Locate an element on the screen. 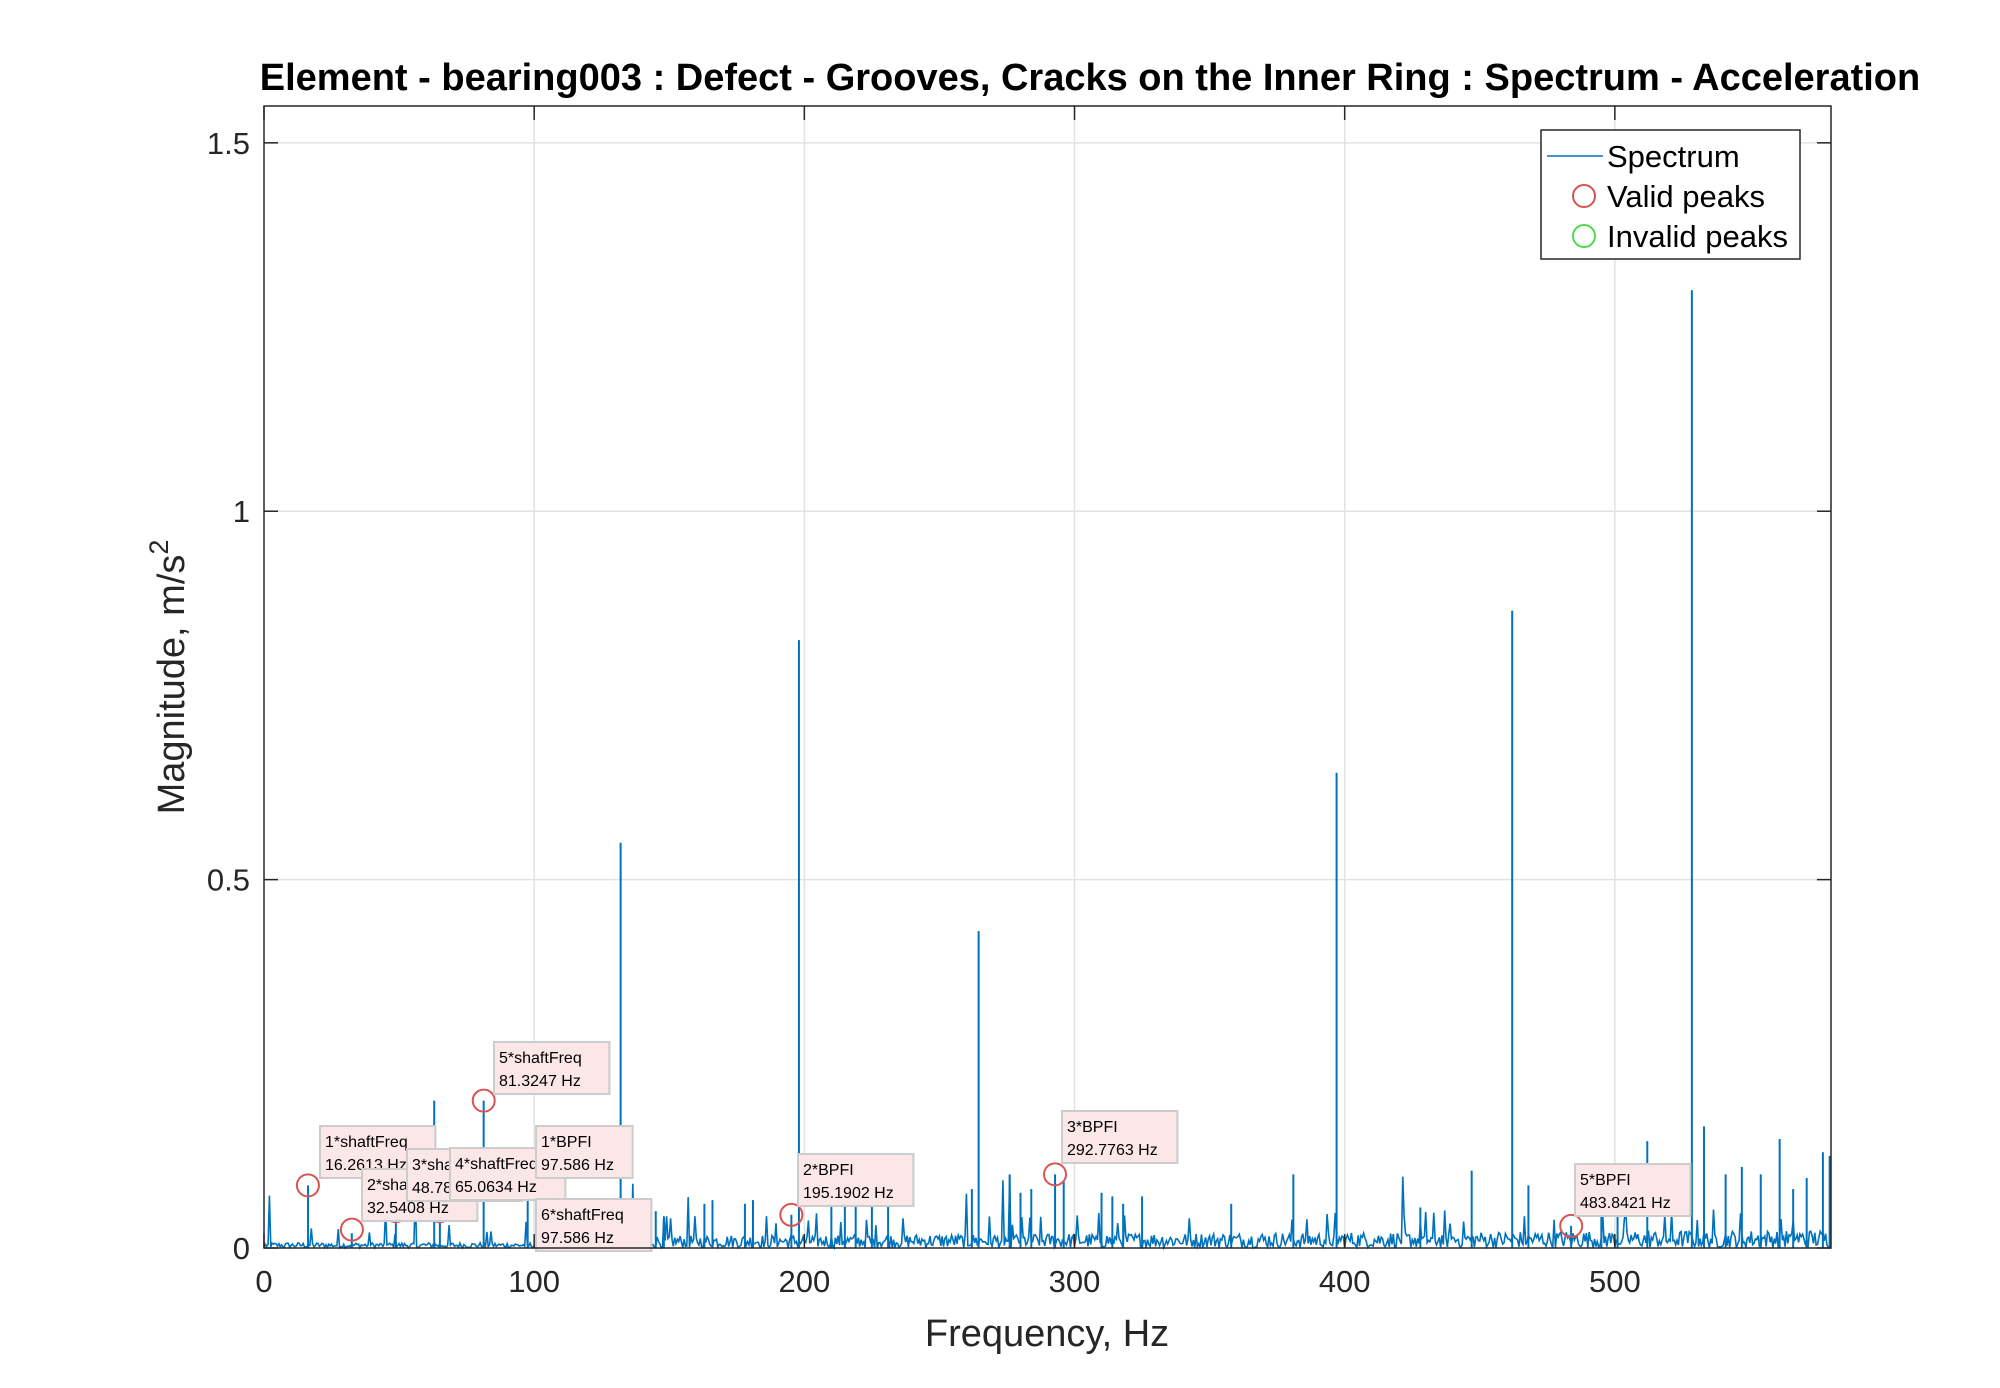  y-tick-label: 1 is located at coordinates (241, 511).